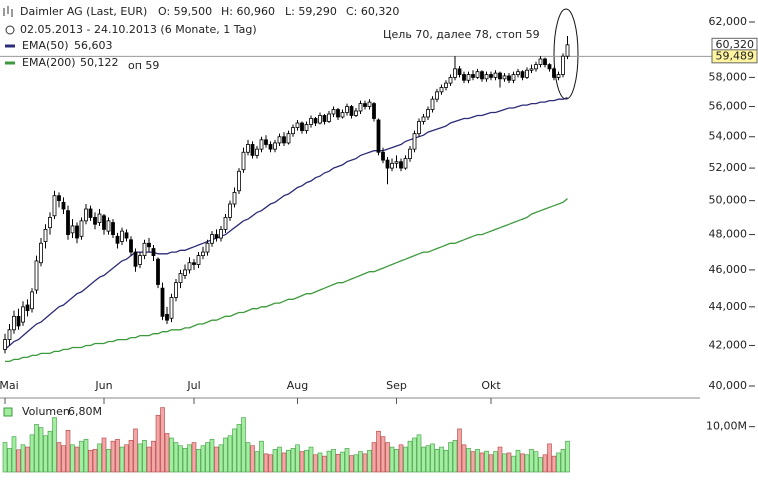  Describe the element at coordinates (46, 411) in the screenshot. I see `volume-label: Volumen` at that location.